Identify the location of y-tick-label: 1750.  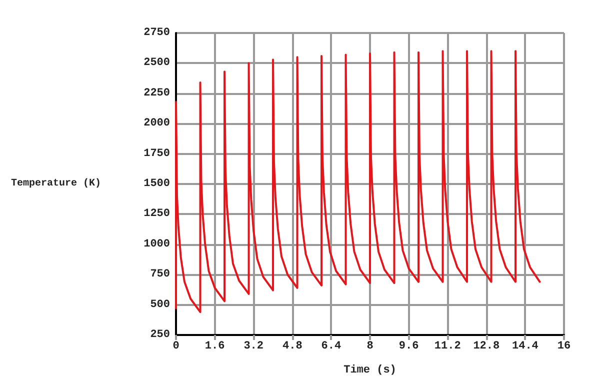
(157, 154).